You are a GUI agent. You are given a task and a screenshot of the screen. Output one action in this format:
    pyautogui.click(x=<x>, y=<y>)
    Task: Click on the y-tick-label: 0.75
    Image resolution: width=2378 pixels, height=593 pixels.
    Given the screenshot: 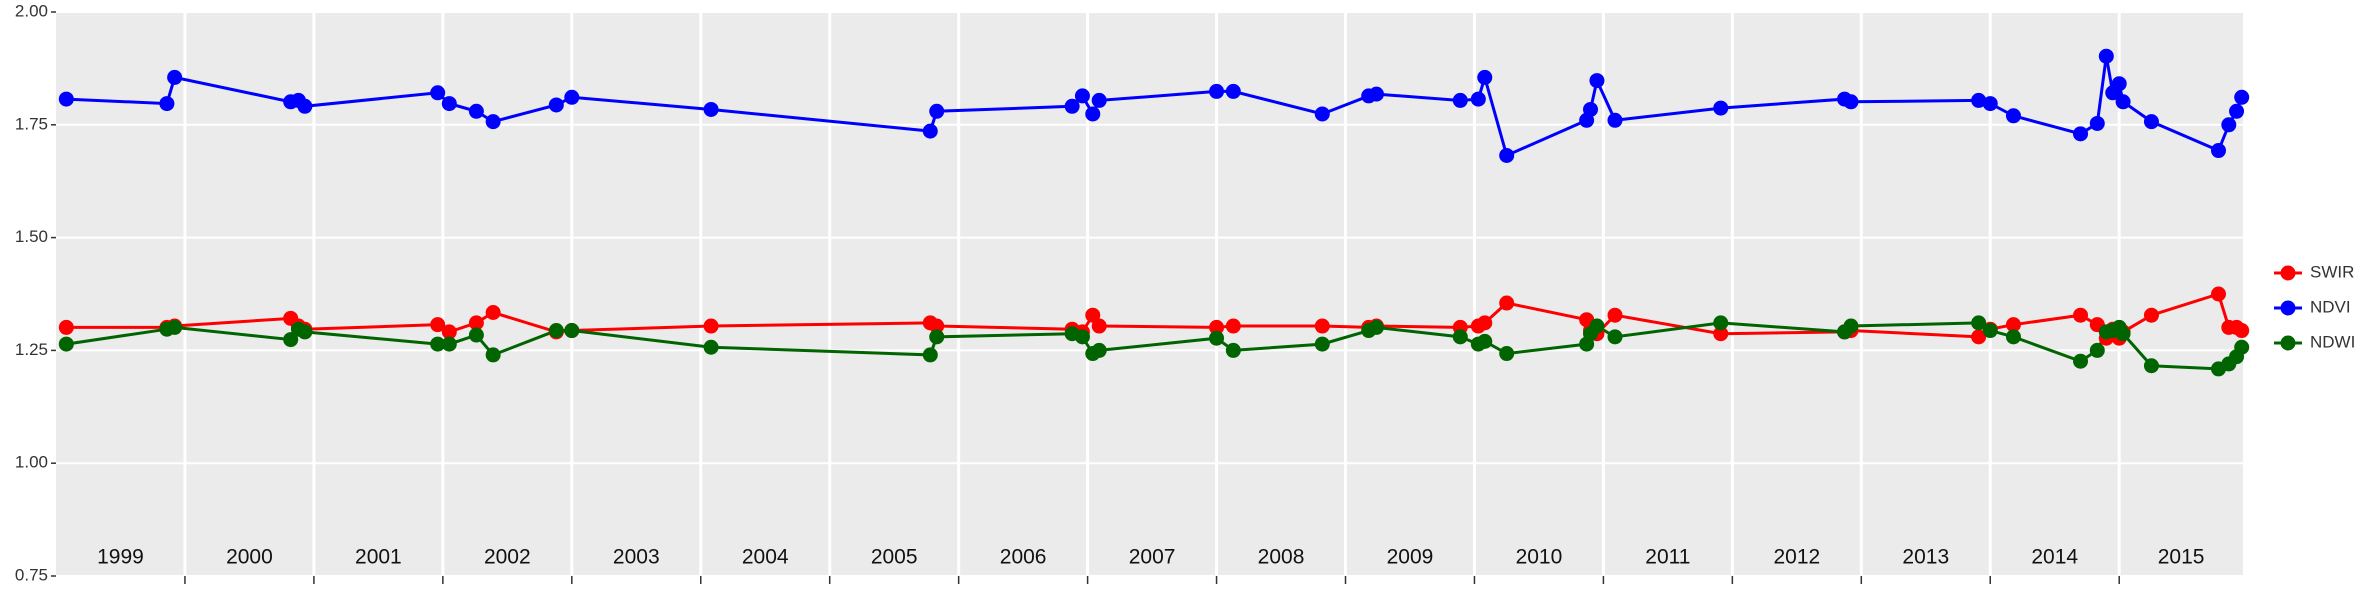 What is the action you would take?
    pyautogui.click(x=31, y=574)
    